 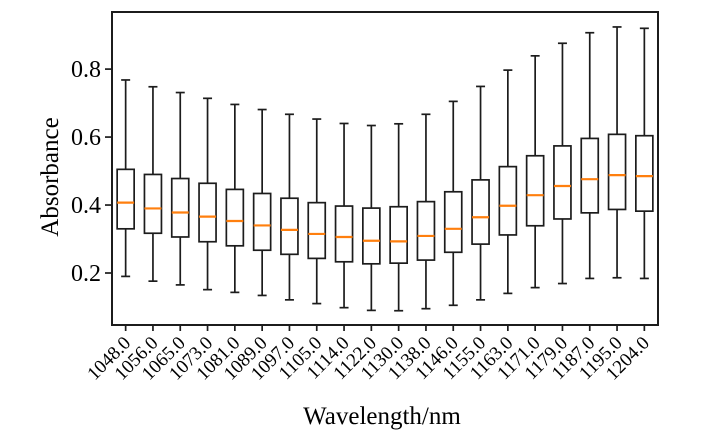 I want to click on box-1065.0, so click(x=180, y=188).